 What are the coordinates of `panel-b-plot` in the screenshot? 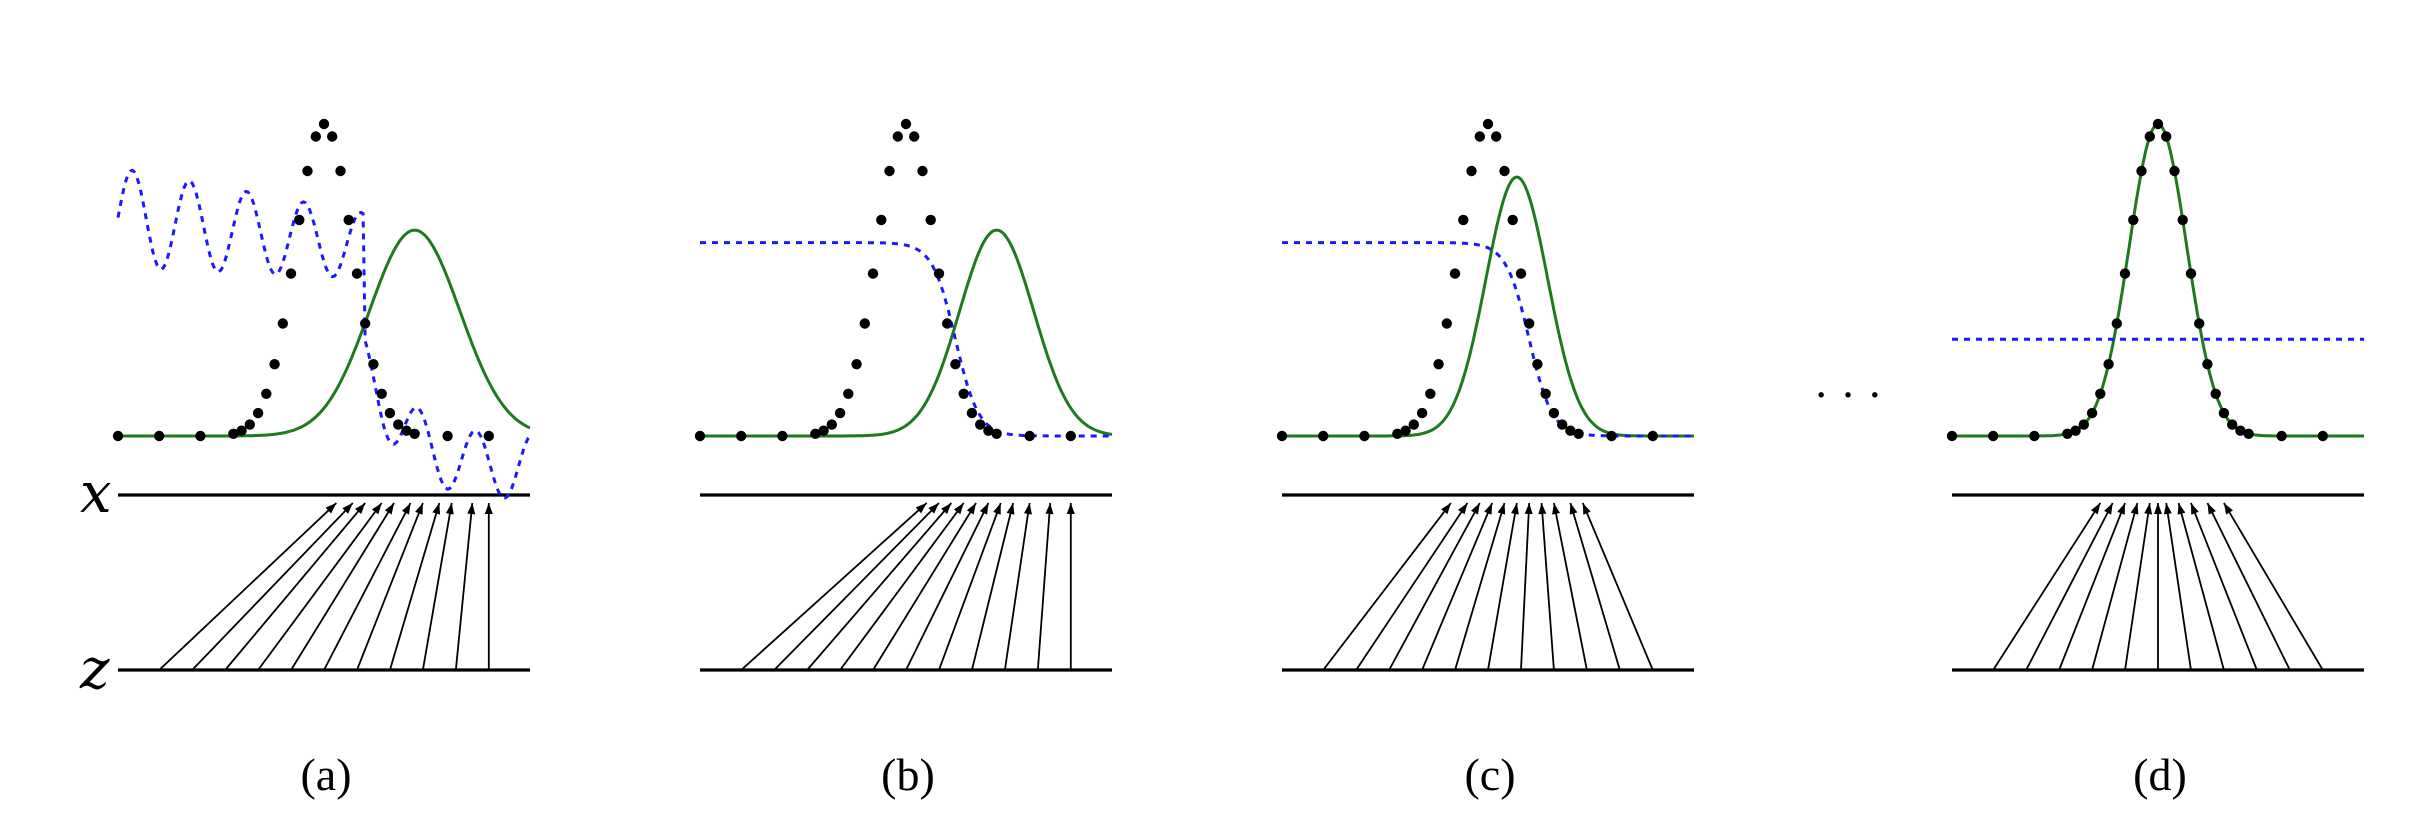 It's located at (903, 395).